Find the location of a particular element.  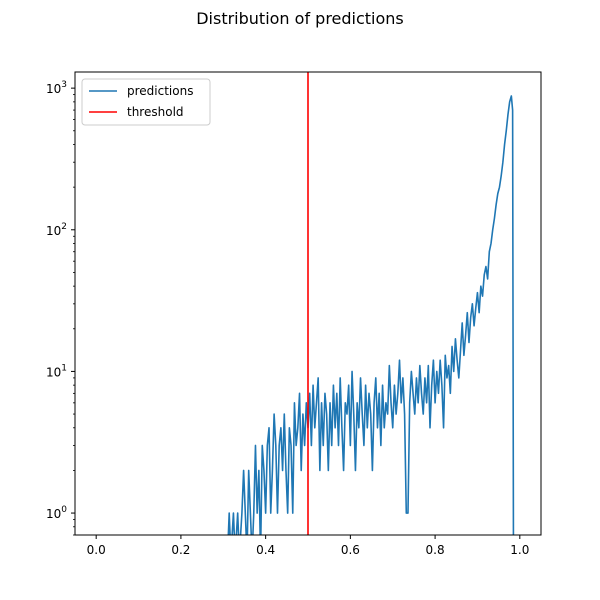

x-tick-label: 0.0 is located at coordinates (96, 550).